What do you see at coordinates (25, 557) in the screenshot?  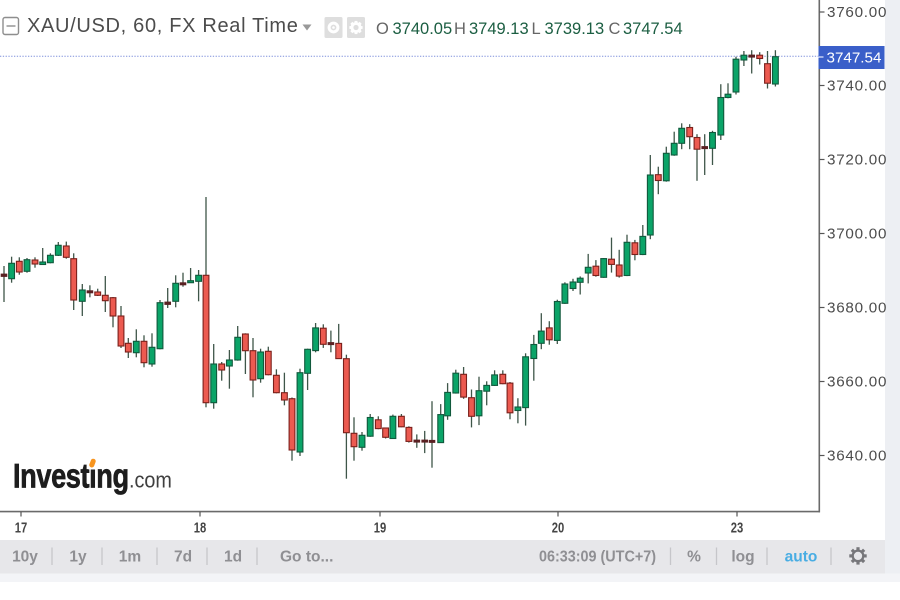 I see `svg-text: 10y` at bounding box center [25, 557].